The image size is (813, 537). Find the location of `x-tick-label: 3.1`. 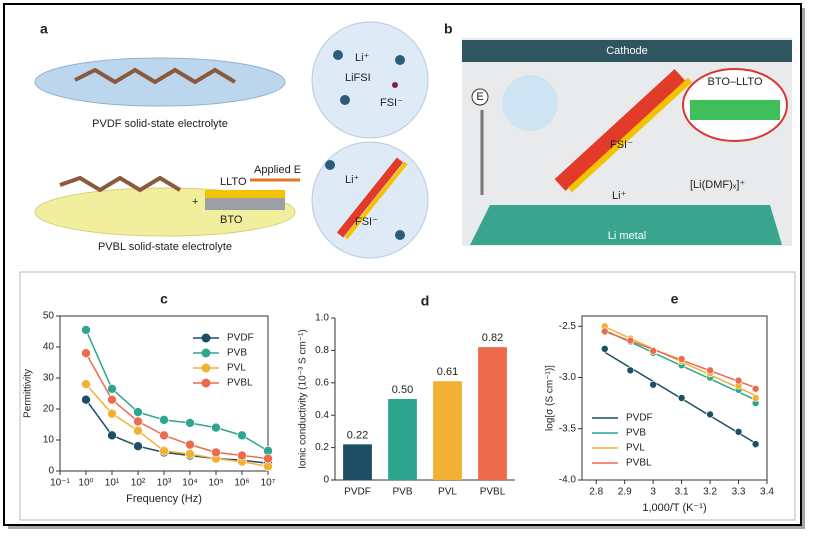

x-tick-label: 3.1 is located at coordinates (682, 492).